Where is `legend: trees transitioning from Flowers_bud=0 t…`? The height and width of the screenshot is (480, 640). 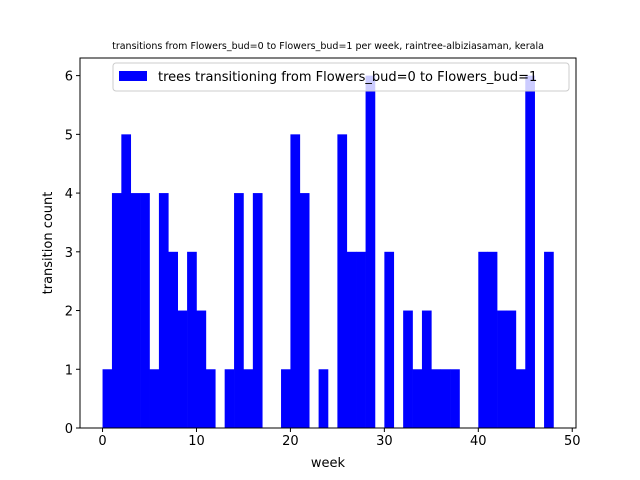 legend: trees transitioning from Flowers_bud=0 t… is located at coordinates (341, 77).